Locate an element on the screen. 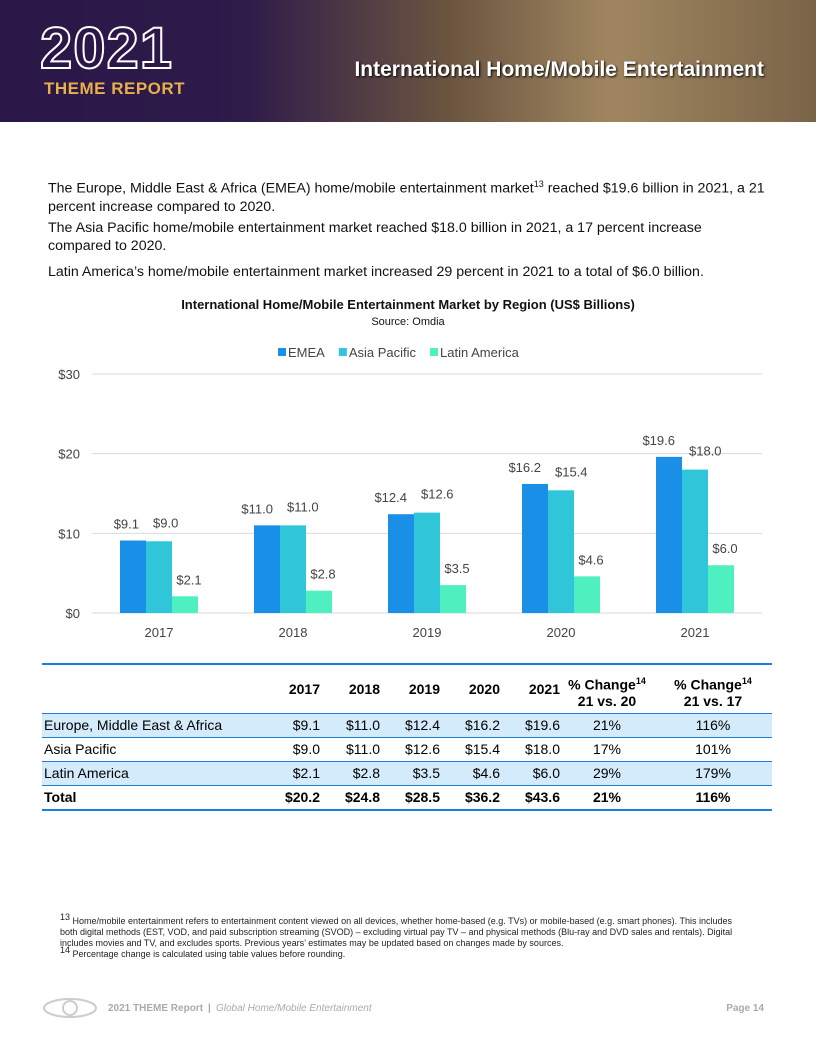 This screenshot has height=1056, width=816. page-title: International Home/Mobile Entertainment is located at coordinates (559, 69).